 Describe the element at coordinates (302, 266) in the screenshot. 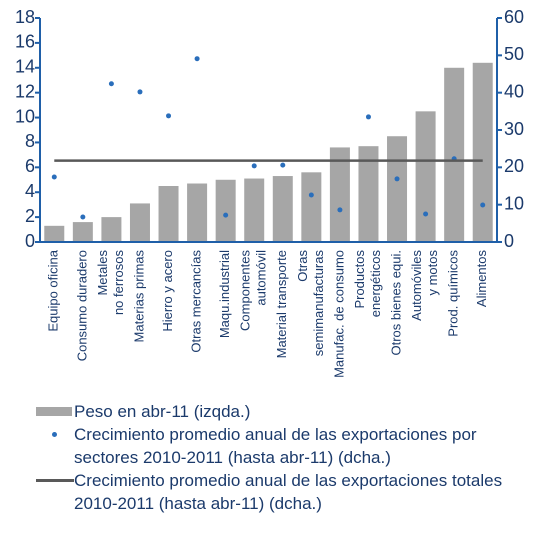

I see `x-tick-label: Otras` at that location.